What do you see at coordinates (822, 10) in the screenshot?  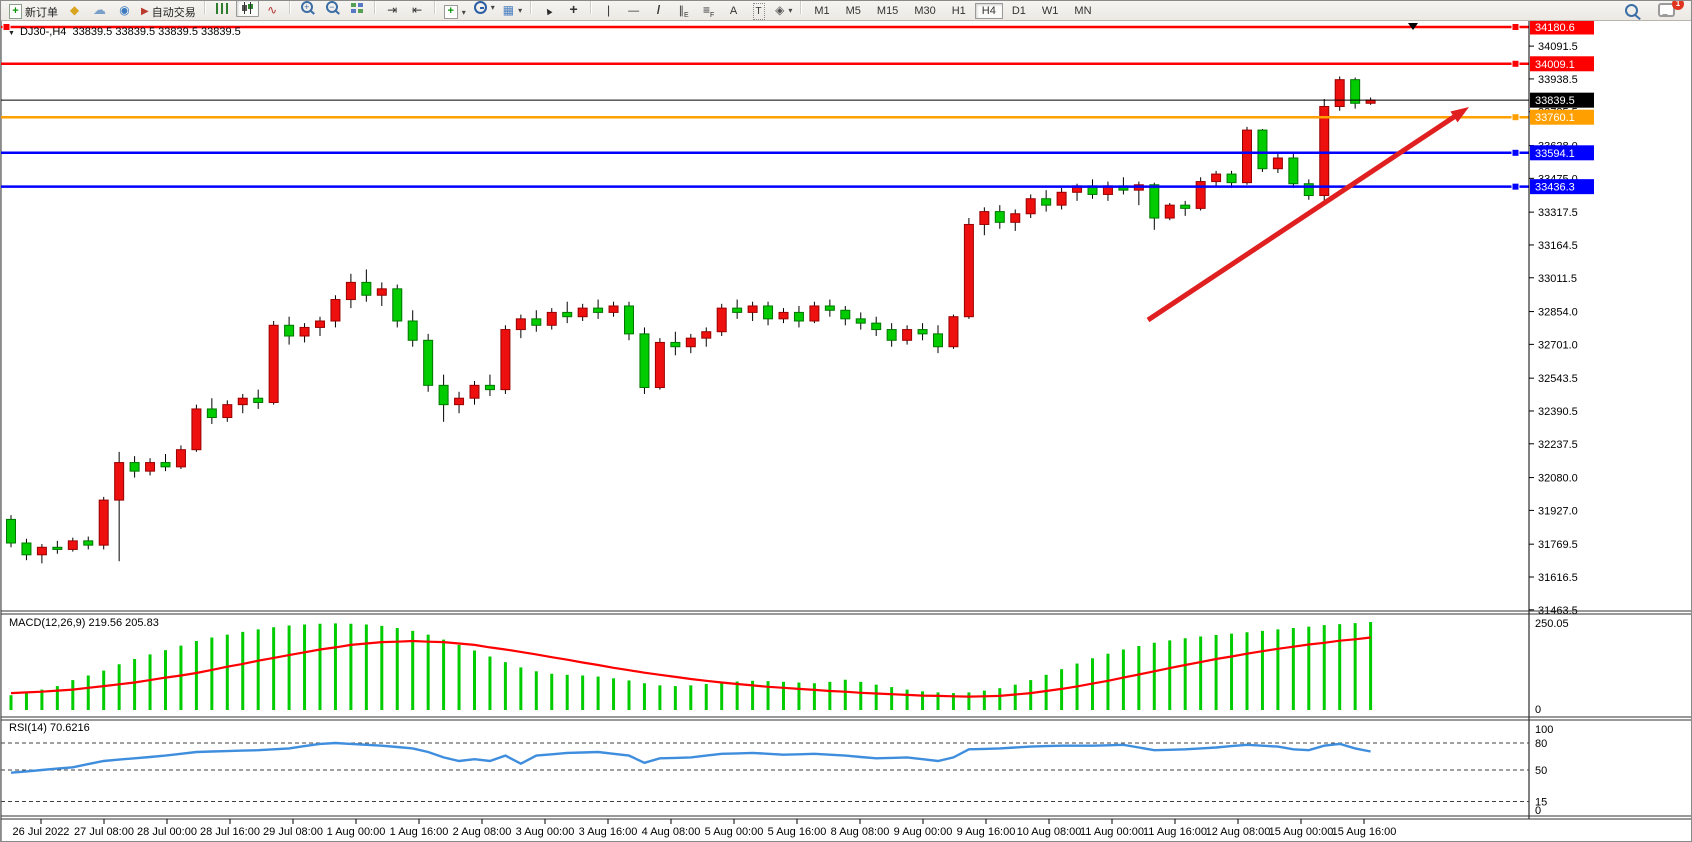 I see `timeframe-button-m1: M1` at bounding box center [822, 10].